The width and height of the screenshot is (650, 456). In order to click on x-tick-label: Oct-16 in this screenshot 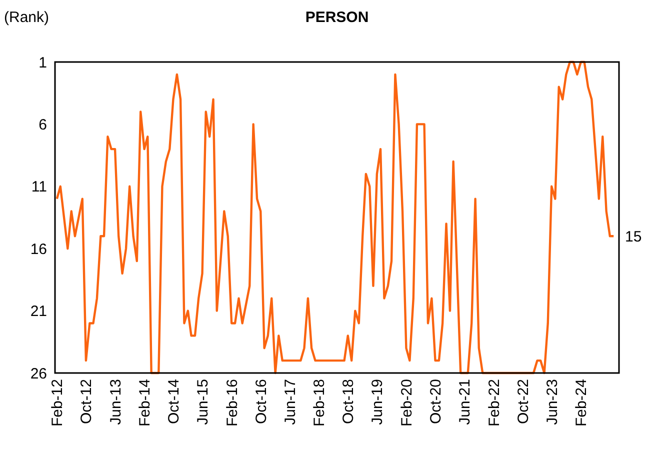, I will do `click(261, 401)`.